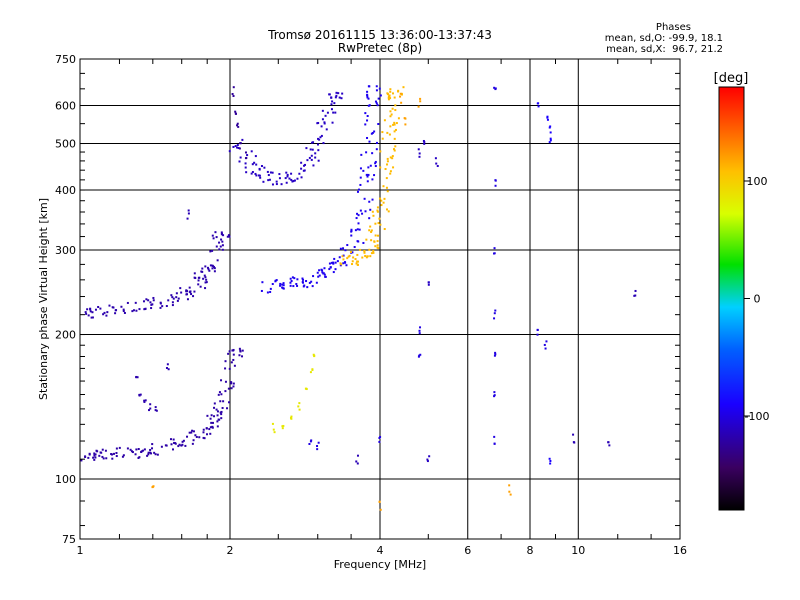  What do you see at coordinates (380, 564) in the screenshot?
I see `x-axis-label: Frequency [MHz]` at bounding box center [380, 564].